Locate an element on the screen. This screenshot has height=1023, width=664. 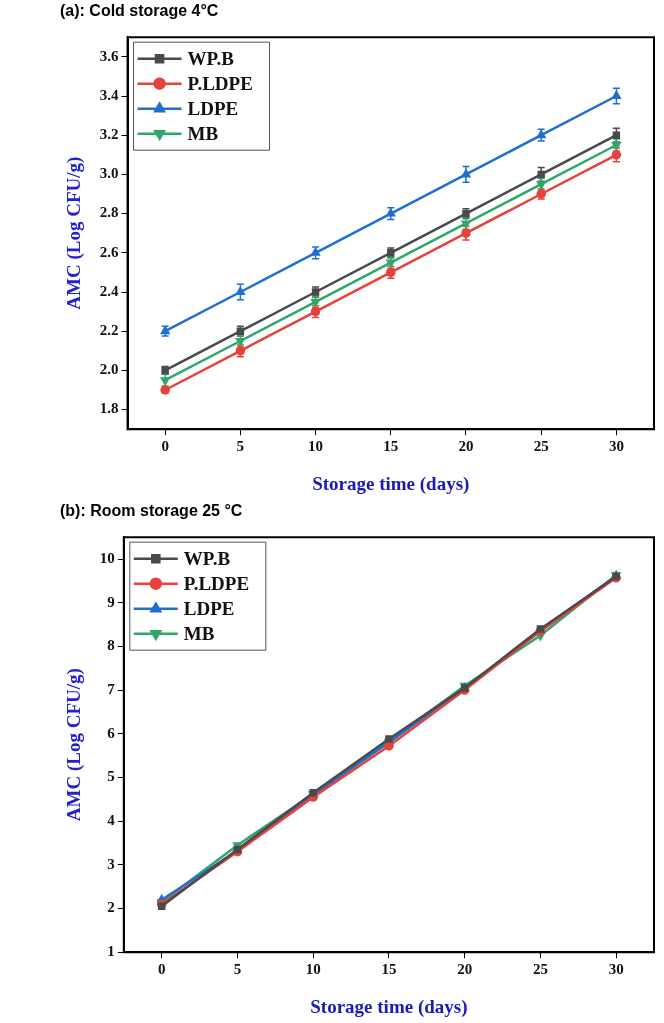
y-tick-label: 3.2 is located at coordinates (109, 134).